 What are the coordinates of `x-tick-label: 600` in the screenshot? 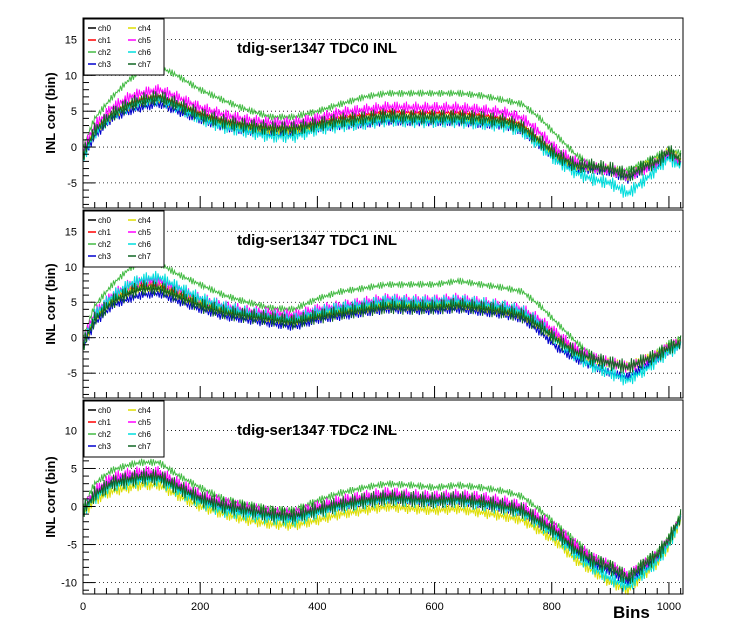 It's located at (434, 607).